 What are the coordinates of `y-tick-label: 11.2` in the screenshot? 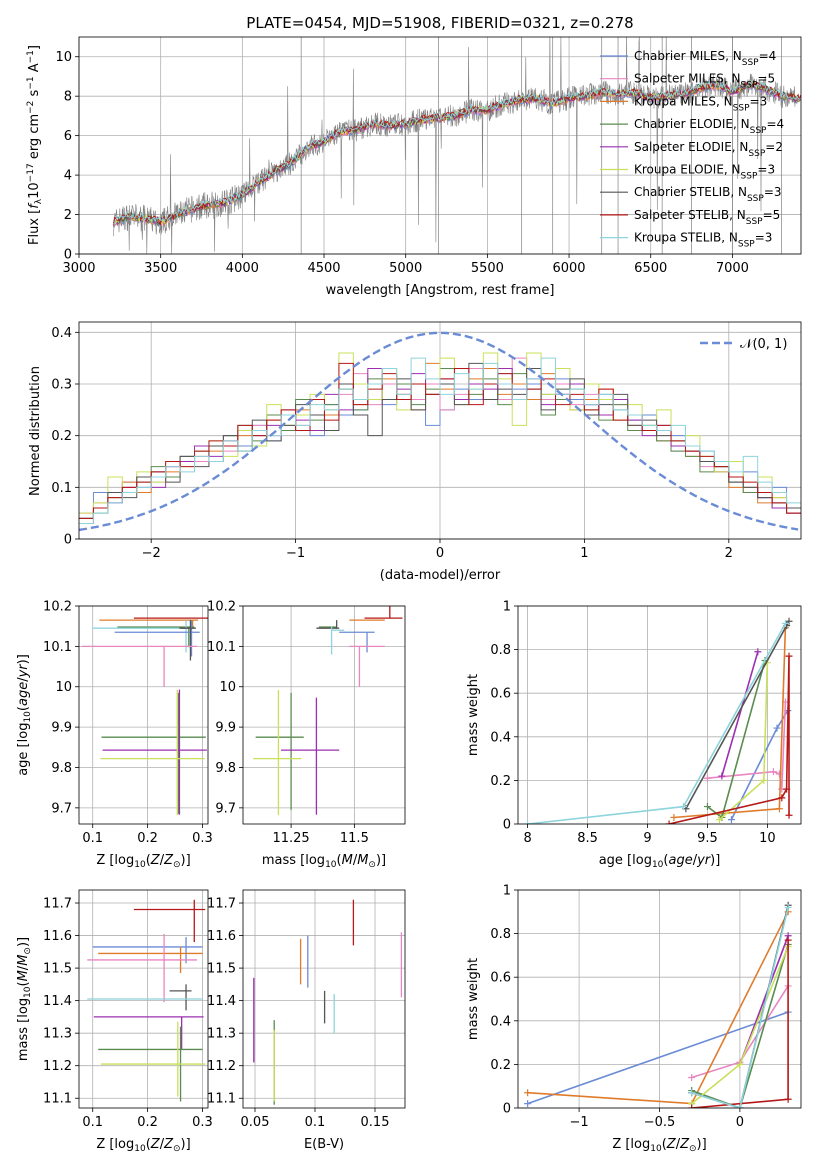 It's located at (221, 1066).